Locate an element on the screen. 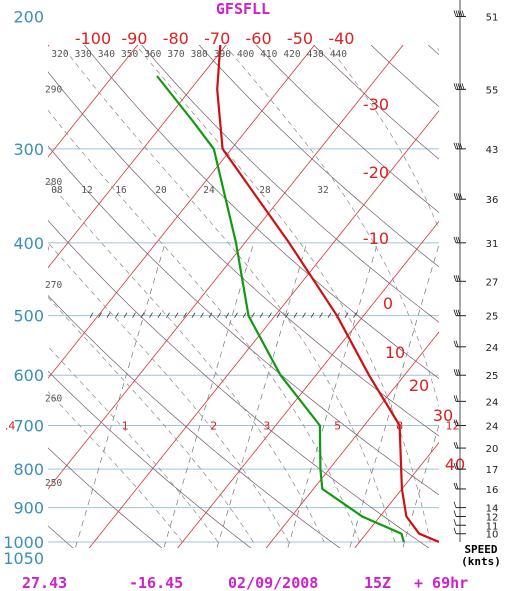  temperature-right-label: -10 is located at coordinates (376, 238).